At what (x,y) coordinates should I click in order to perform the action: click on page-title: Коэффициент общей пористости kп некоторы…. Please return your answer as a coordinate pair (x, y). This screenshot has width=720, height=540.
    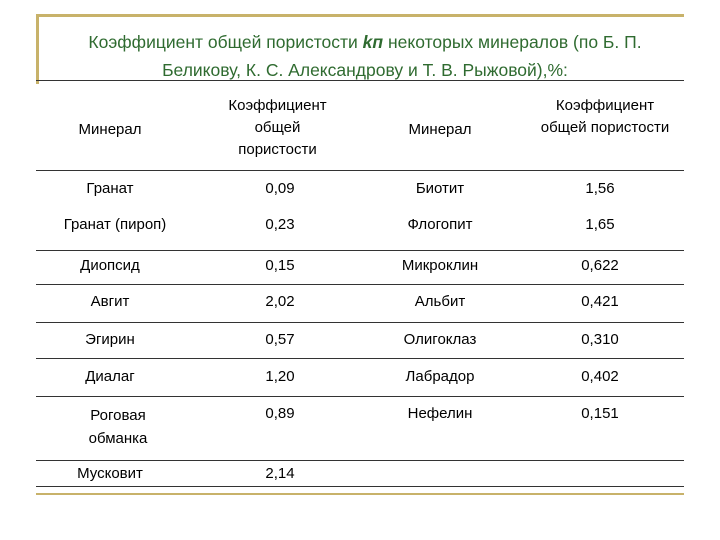
    Looking at the image, I should click on (365, 56).